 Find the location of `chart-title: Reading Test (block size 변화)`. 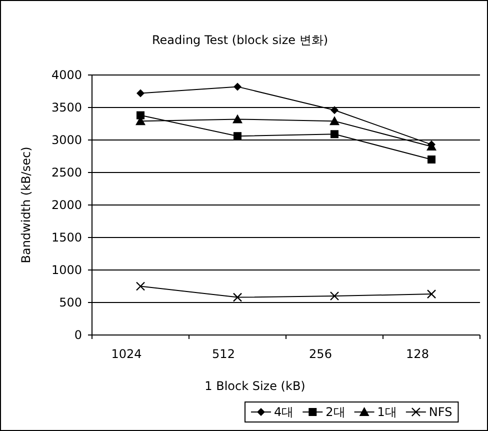

chart-title: Reading Test (block size 변화) is located at coordinates (240, 40).